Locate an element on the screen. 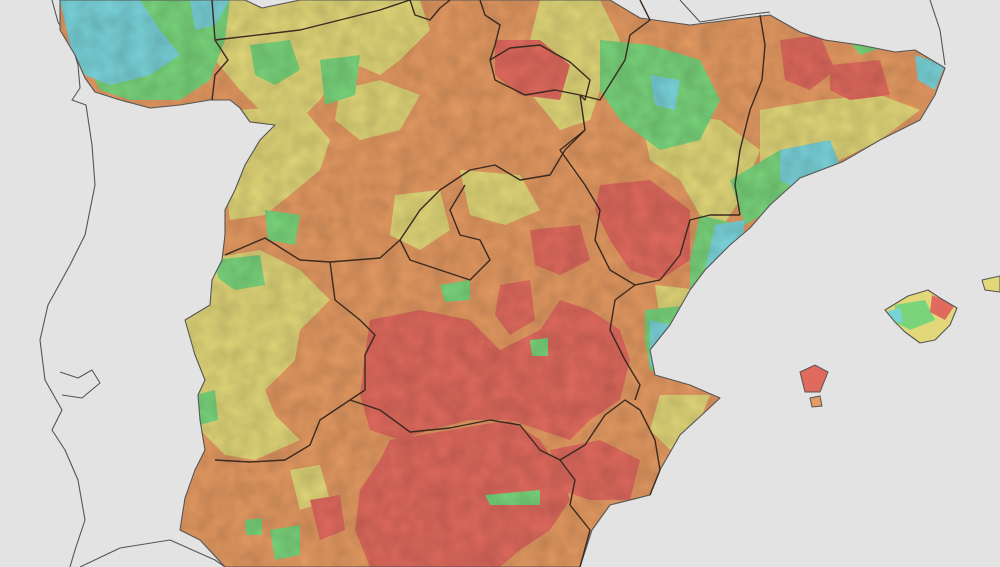 Image resolution: width=1000 pixels, height=567 pixels. portugal-land is located at coordinates (70, 283).